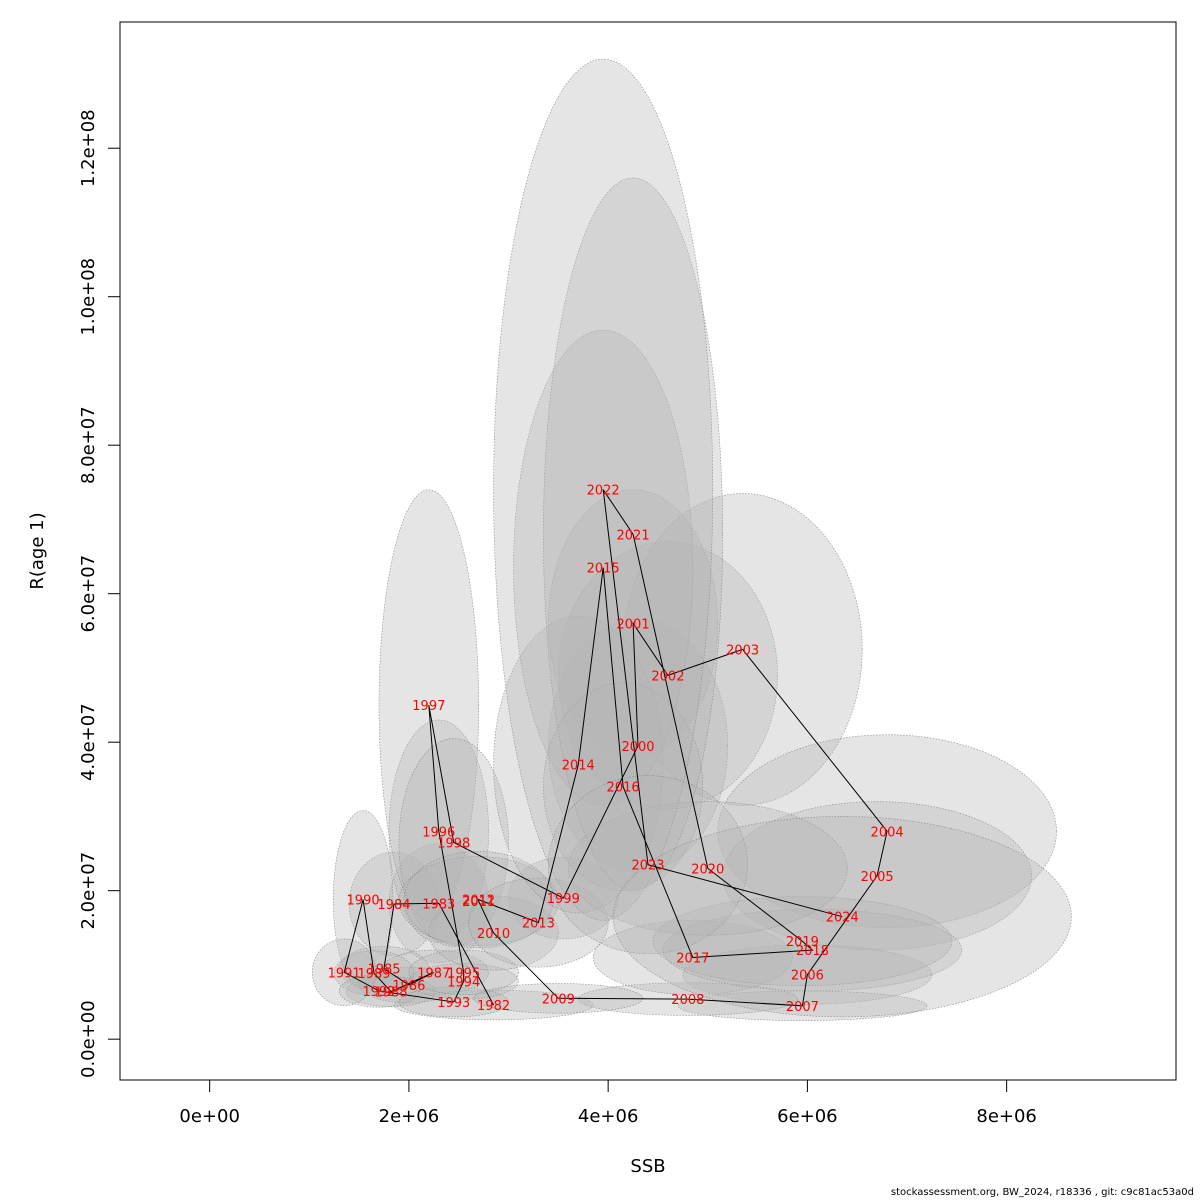 The height and width of the screenshot is (1200, 1200). Describe the element at coordinates (88, 594) in the screenshot. I see `y-tick-label: 6.0e+07` at that location.